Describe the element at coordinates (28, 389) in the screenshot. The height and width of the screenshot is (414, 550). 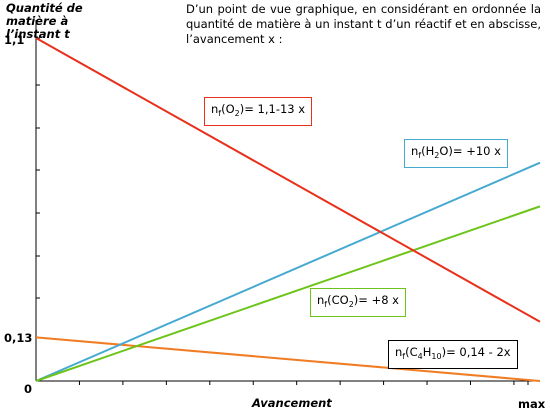
I see `y-tick-label-zero: 0` at that location.